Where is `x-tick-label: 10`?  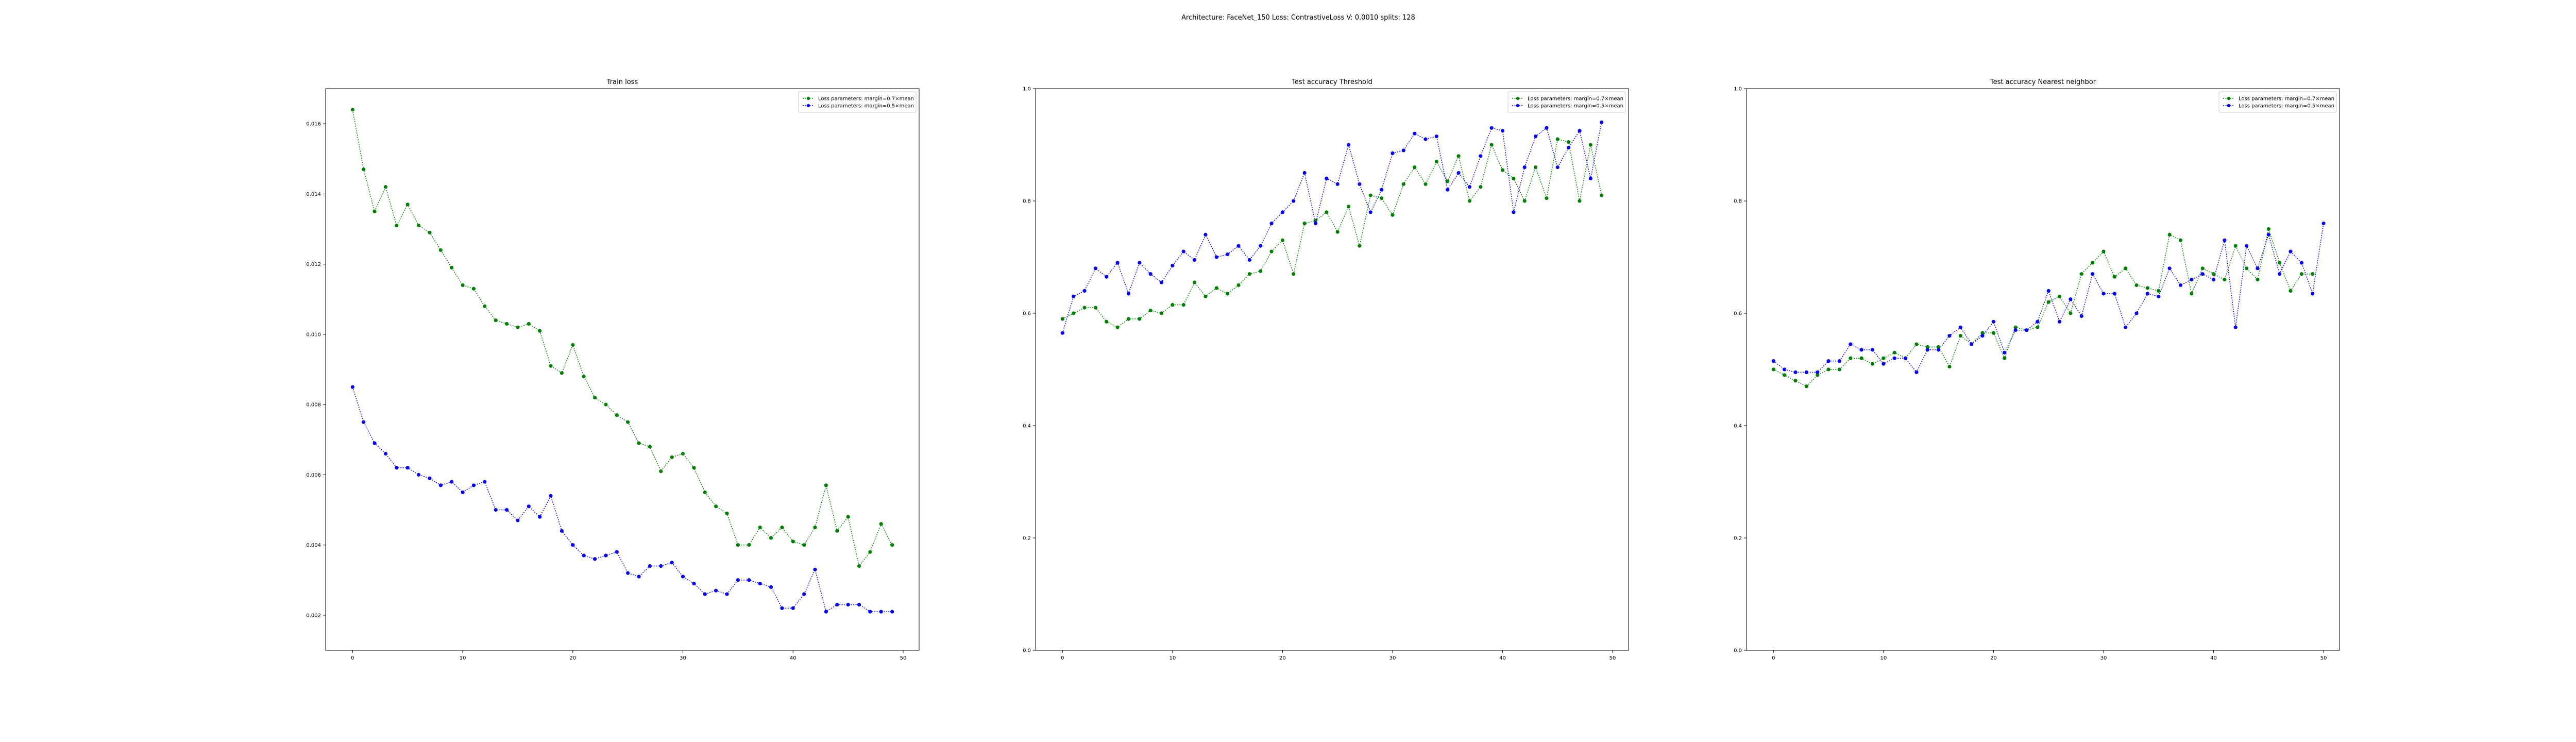 x-tick-label: 10 is located at coordinates (1172, 658).